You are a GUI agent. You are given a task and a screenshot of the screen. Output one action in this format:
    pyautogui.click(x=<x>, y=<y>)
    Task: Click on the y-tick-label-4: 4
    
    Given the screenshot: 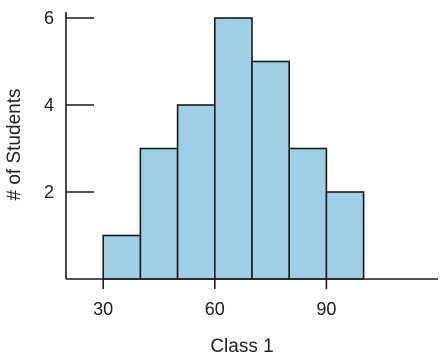 What is the action you would take?
    pyautogui.click(x=49, y=105)
    